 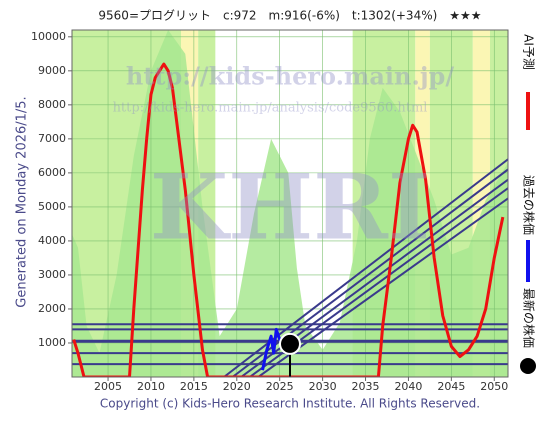 I want to click on x-tick-label: 2025, so click(x=280, y=386).